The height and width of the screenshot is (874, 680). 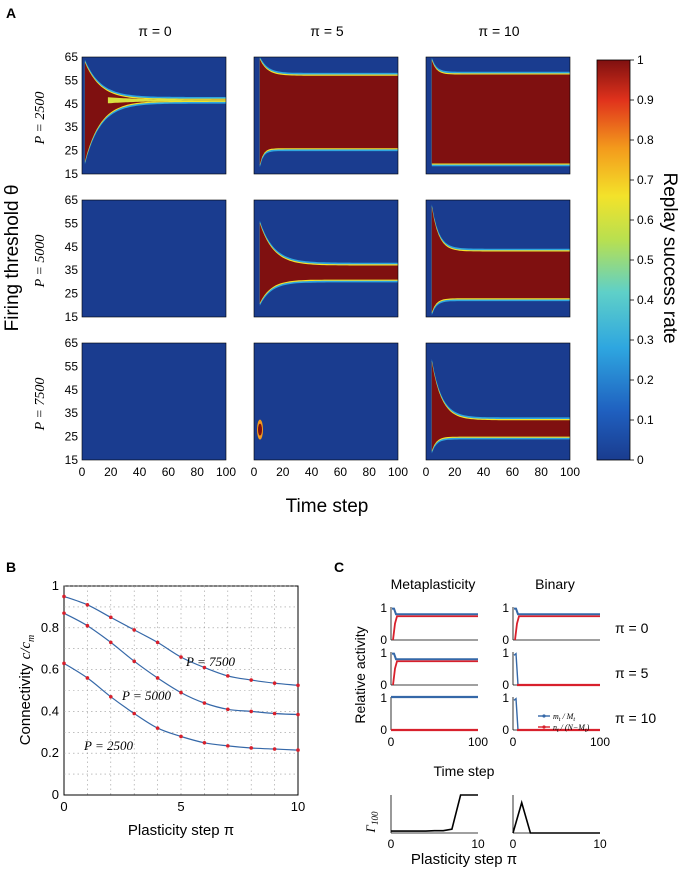 What do you see at coordinates (50, 669) in the screenshot?
I see `plot-b-ytick: 0.6` at bounding box center [50, 669].